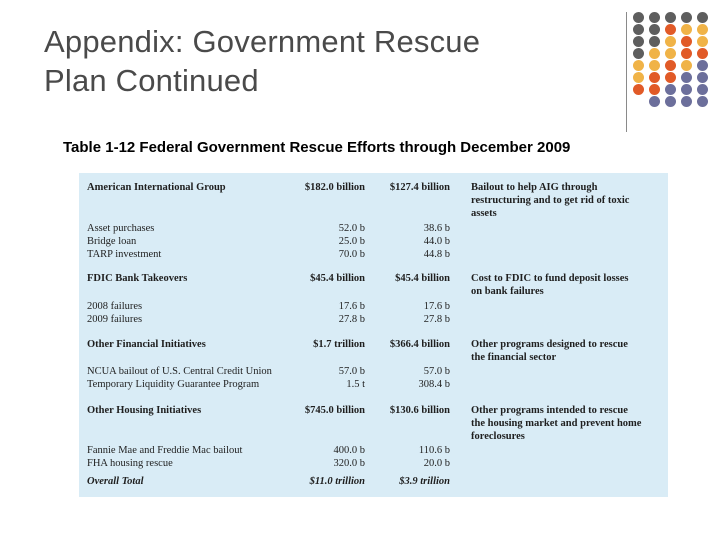  What do you see at coordinates (434, 450) in the screenshot?
I see `amount-spent: 110.6 b` at bounding box center [434, 450].